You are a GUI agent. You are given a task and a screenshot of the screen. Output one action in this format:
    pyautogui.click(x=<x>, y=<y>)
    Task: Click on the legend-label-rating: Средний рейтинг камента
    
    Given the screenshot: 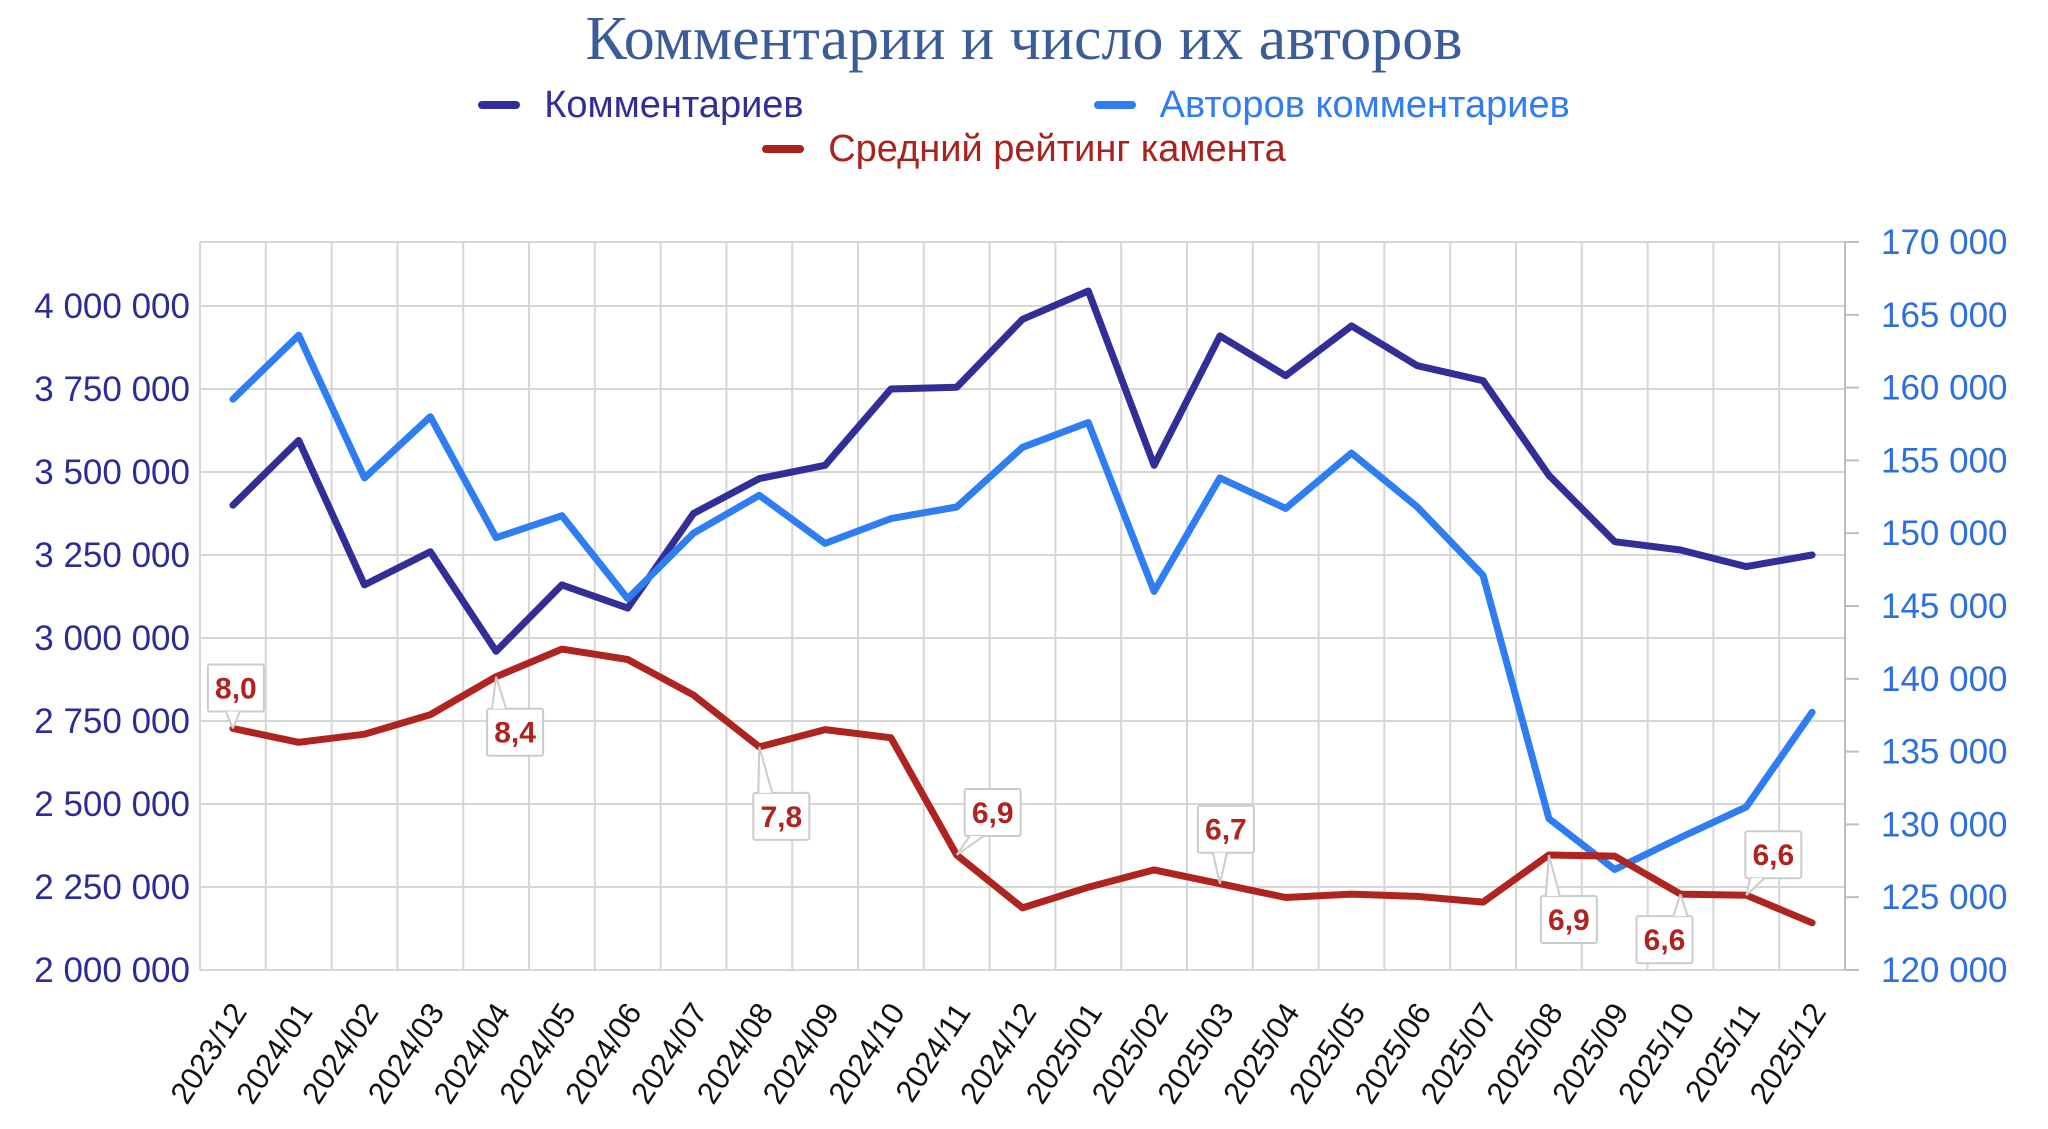 What is the action you would take?
    pyautogui.click(x=1057, y=148)
    